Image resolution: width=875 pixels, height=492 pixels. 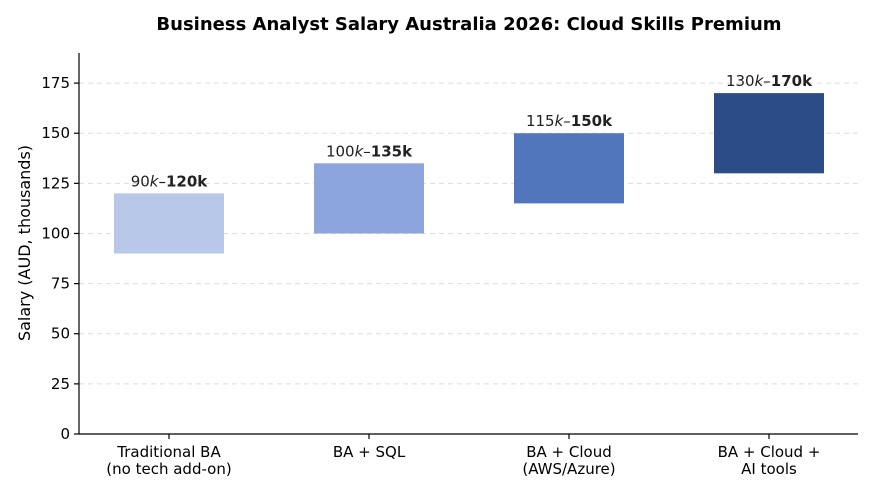 What do you see at coordinates (60, 258) in the screenshot?
I see `y-ticks: 0 25 50 75 100 125 150 175` at bounding box center [60, 258].